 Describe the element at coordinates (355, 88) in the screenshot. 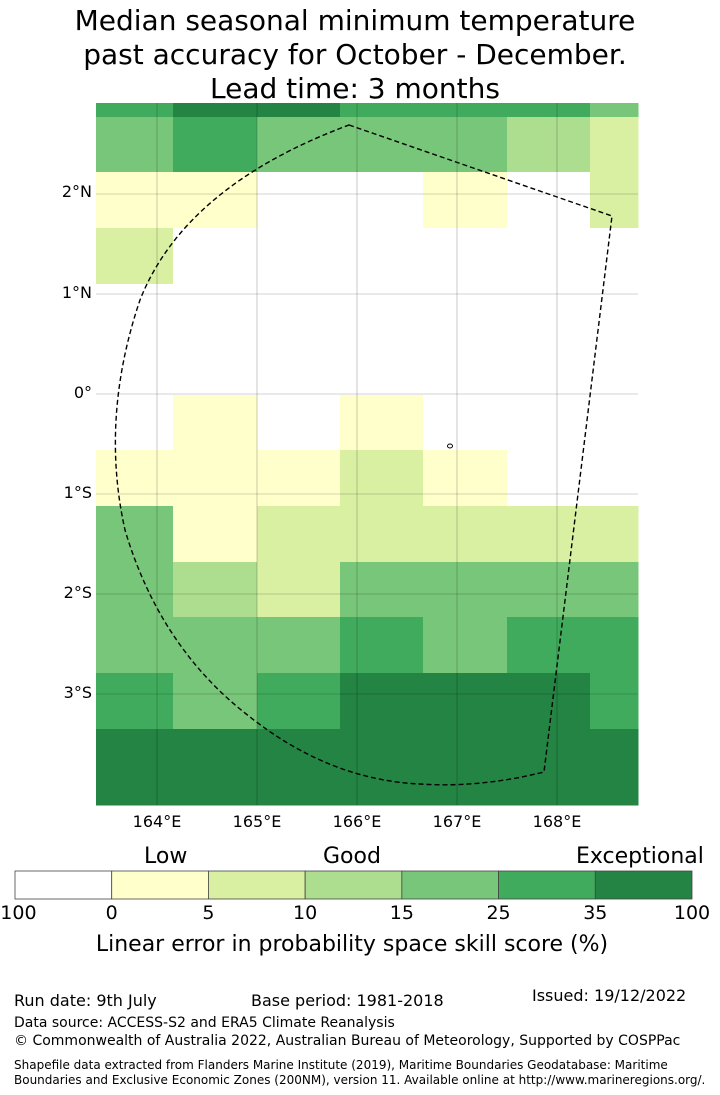

I see `title-line-3: Lead time: 3 months` at that location.